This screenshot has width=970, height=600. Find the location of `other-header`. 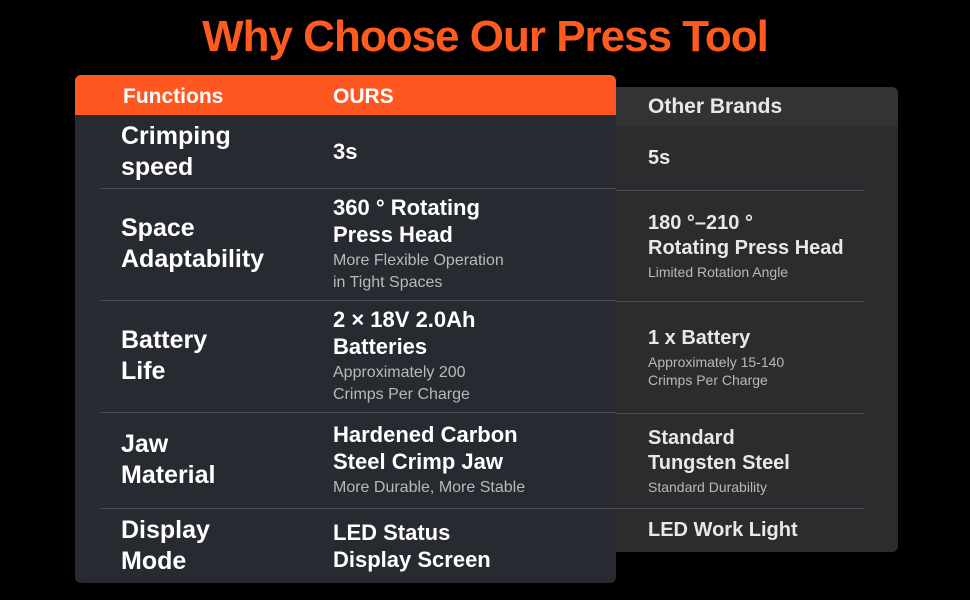

other-header is located at coordinates (757, 106).